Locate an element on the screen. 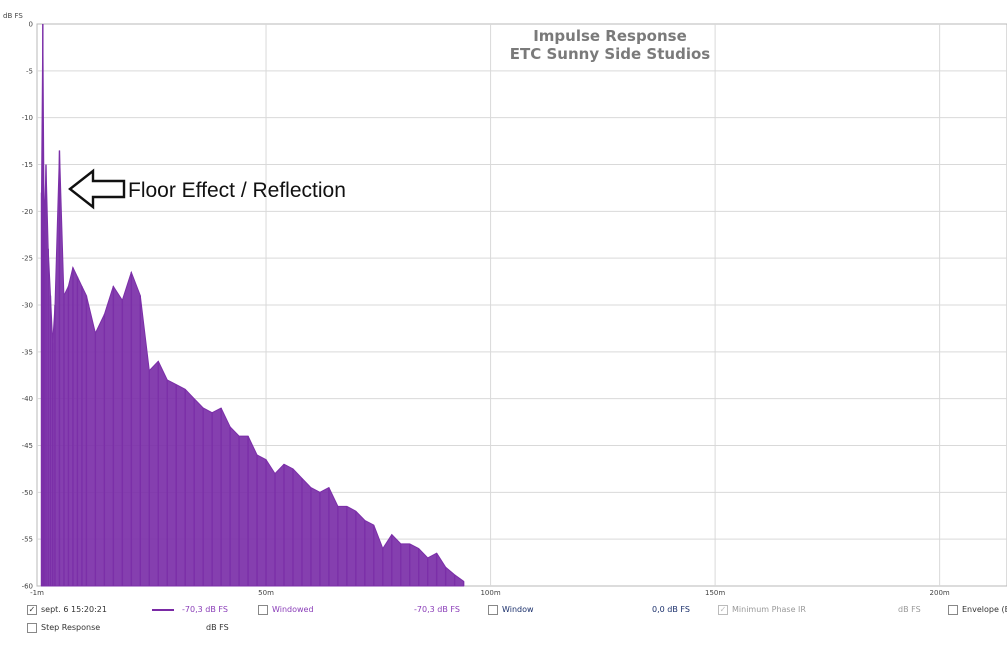 The image size is (1007, 646). y-tick-label: -10 is located at coordinates (27, 118).